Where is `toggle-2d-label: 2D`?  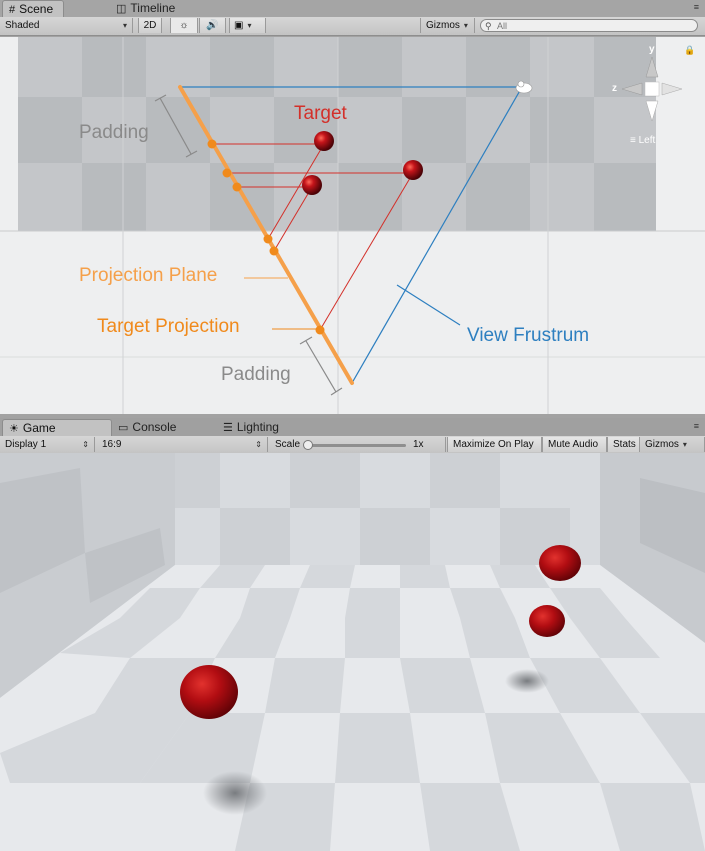 toggle-2d-label: 2D is located at coordinates (150, 25).